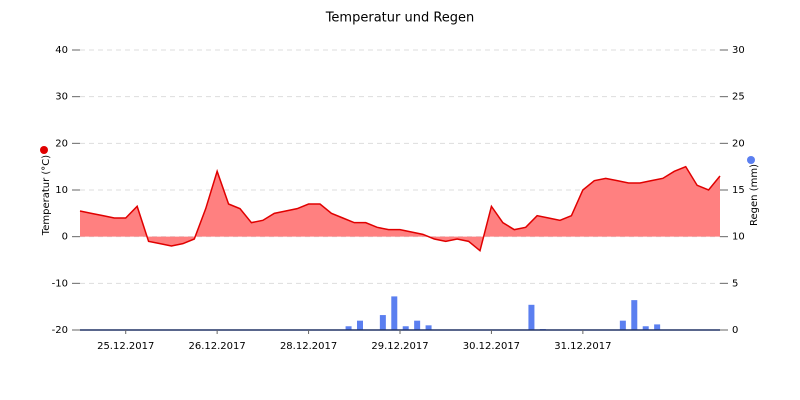 The height and width of the screenshot is (400, 800). I want to click on y-tick-label: -20, so click(60, 330).